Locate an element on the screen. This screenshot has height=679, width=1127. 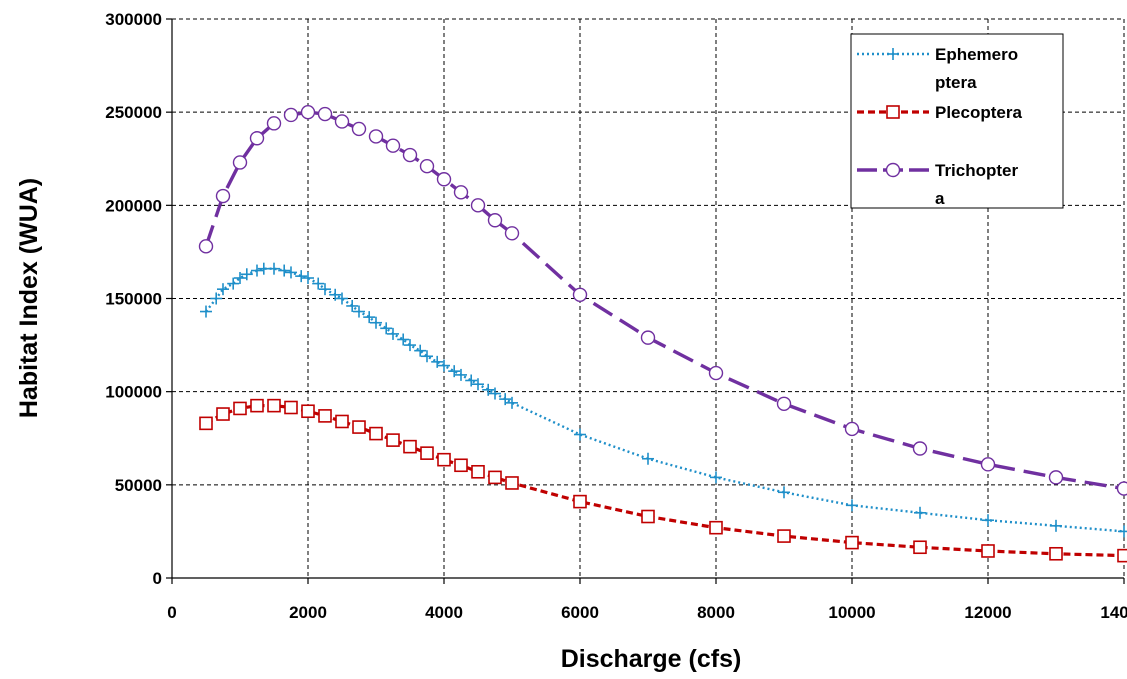
y-tick-label: 300000 is located at coordinates (133, 19).